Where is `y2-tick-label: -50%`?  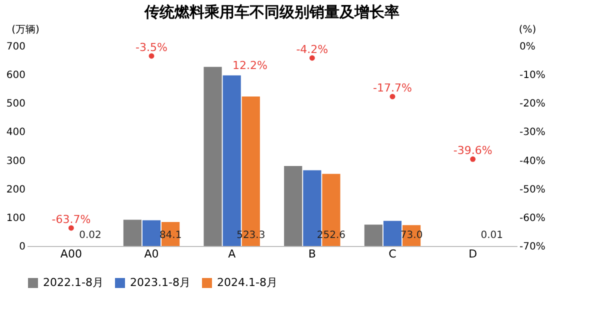 y2-tick-label: -50% is located at coordinates (533, 190).